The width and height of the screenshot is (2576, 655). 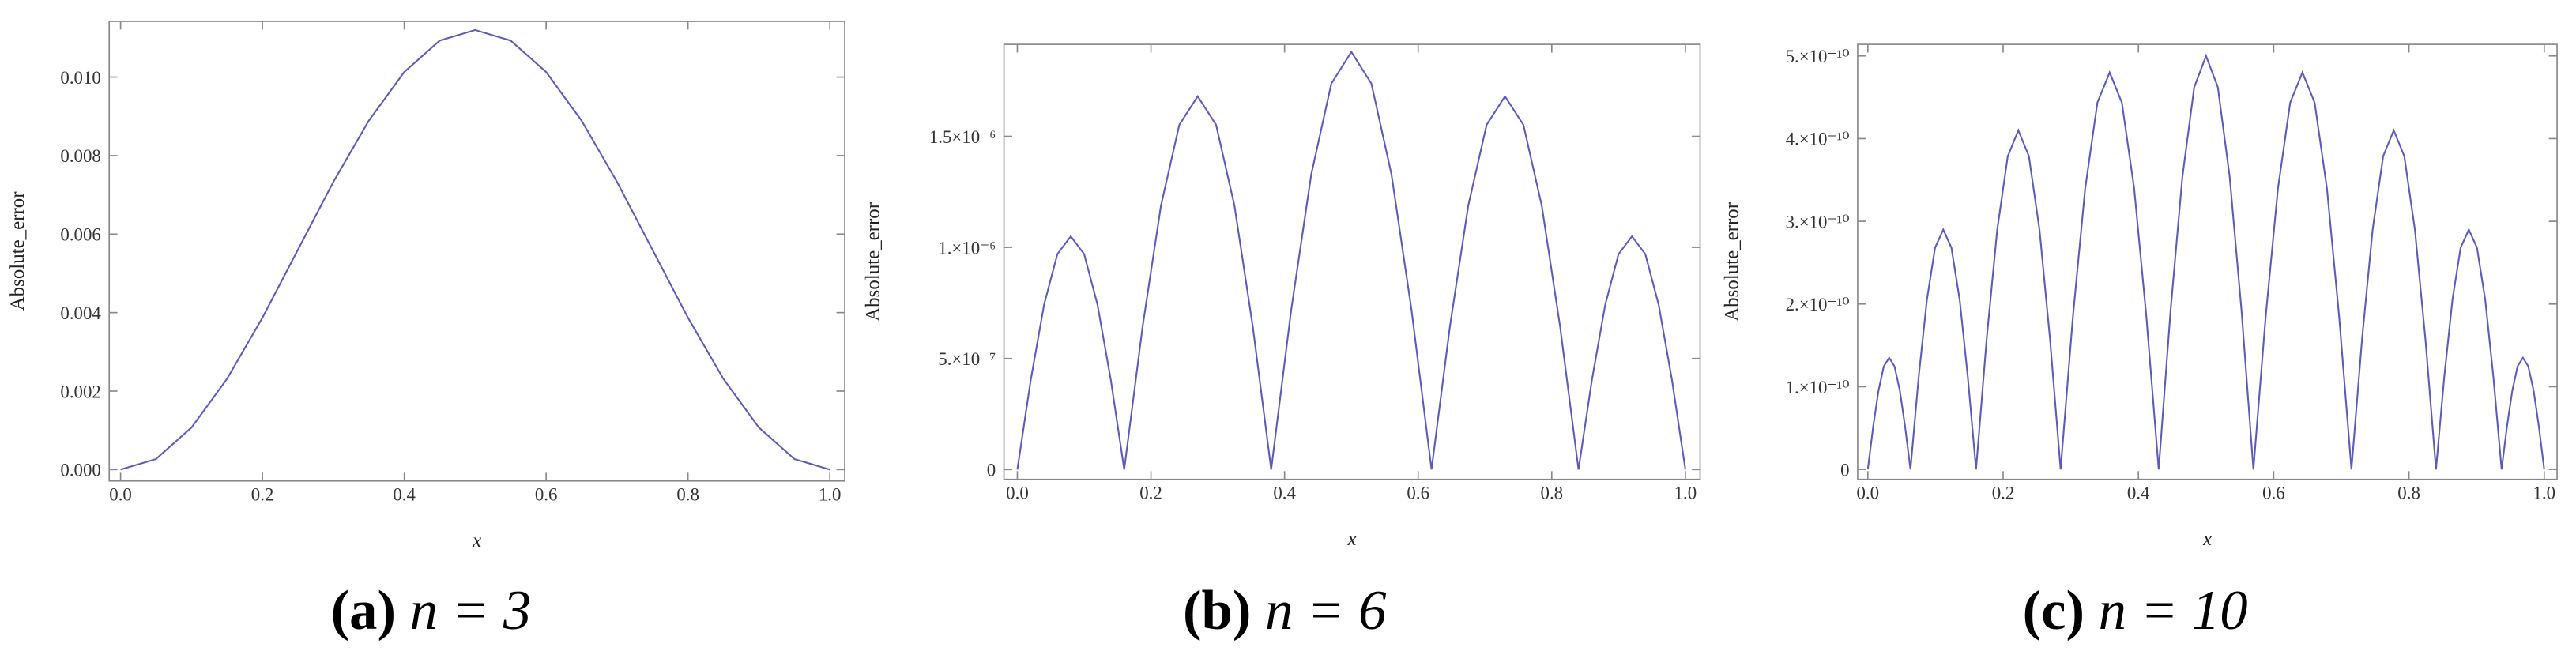 I want to click on y-tick-label: 1.×10⁻¹⁰, so click(x=1818, y=387).